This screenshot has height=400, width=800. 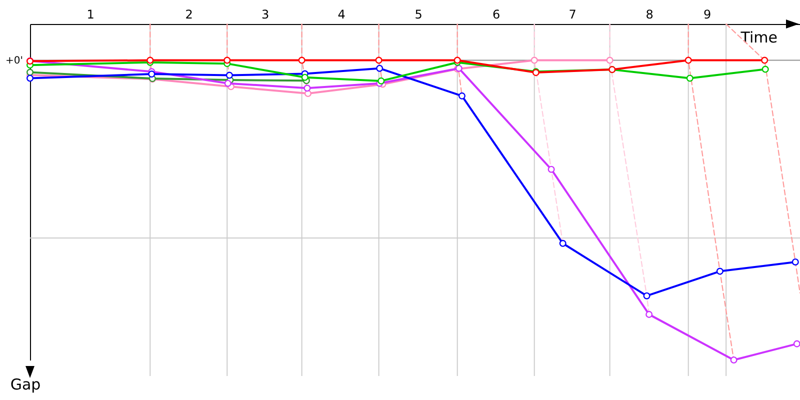 What do you see at coordinates (572, 15) in the screenshot?
I see `x-tick-label: 7` at bounding box center [572, 15].